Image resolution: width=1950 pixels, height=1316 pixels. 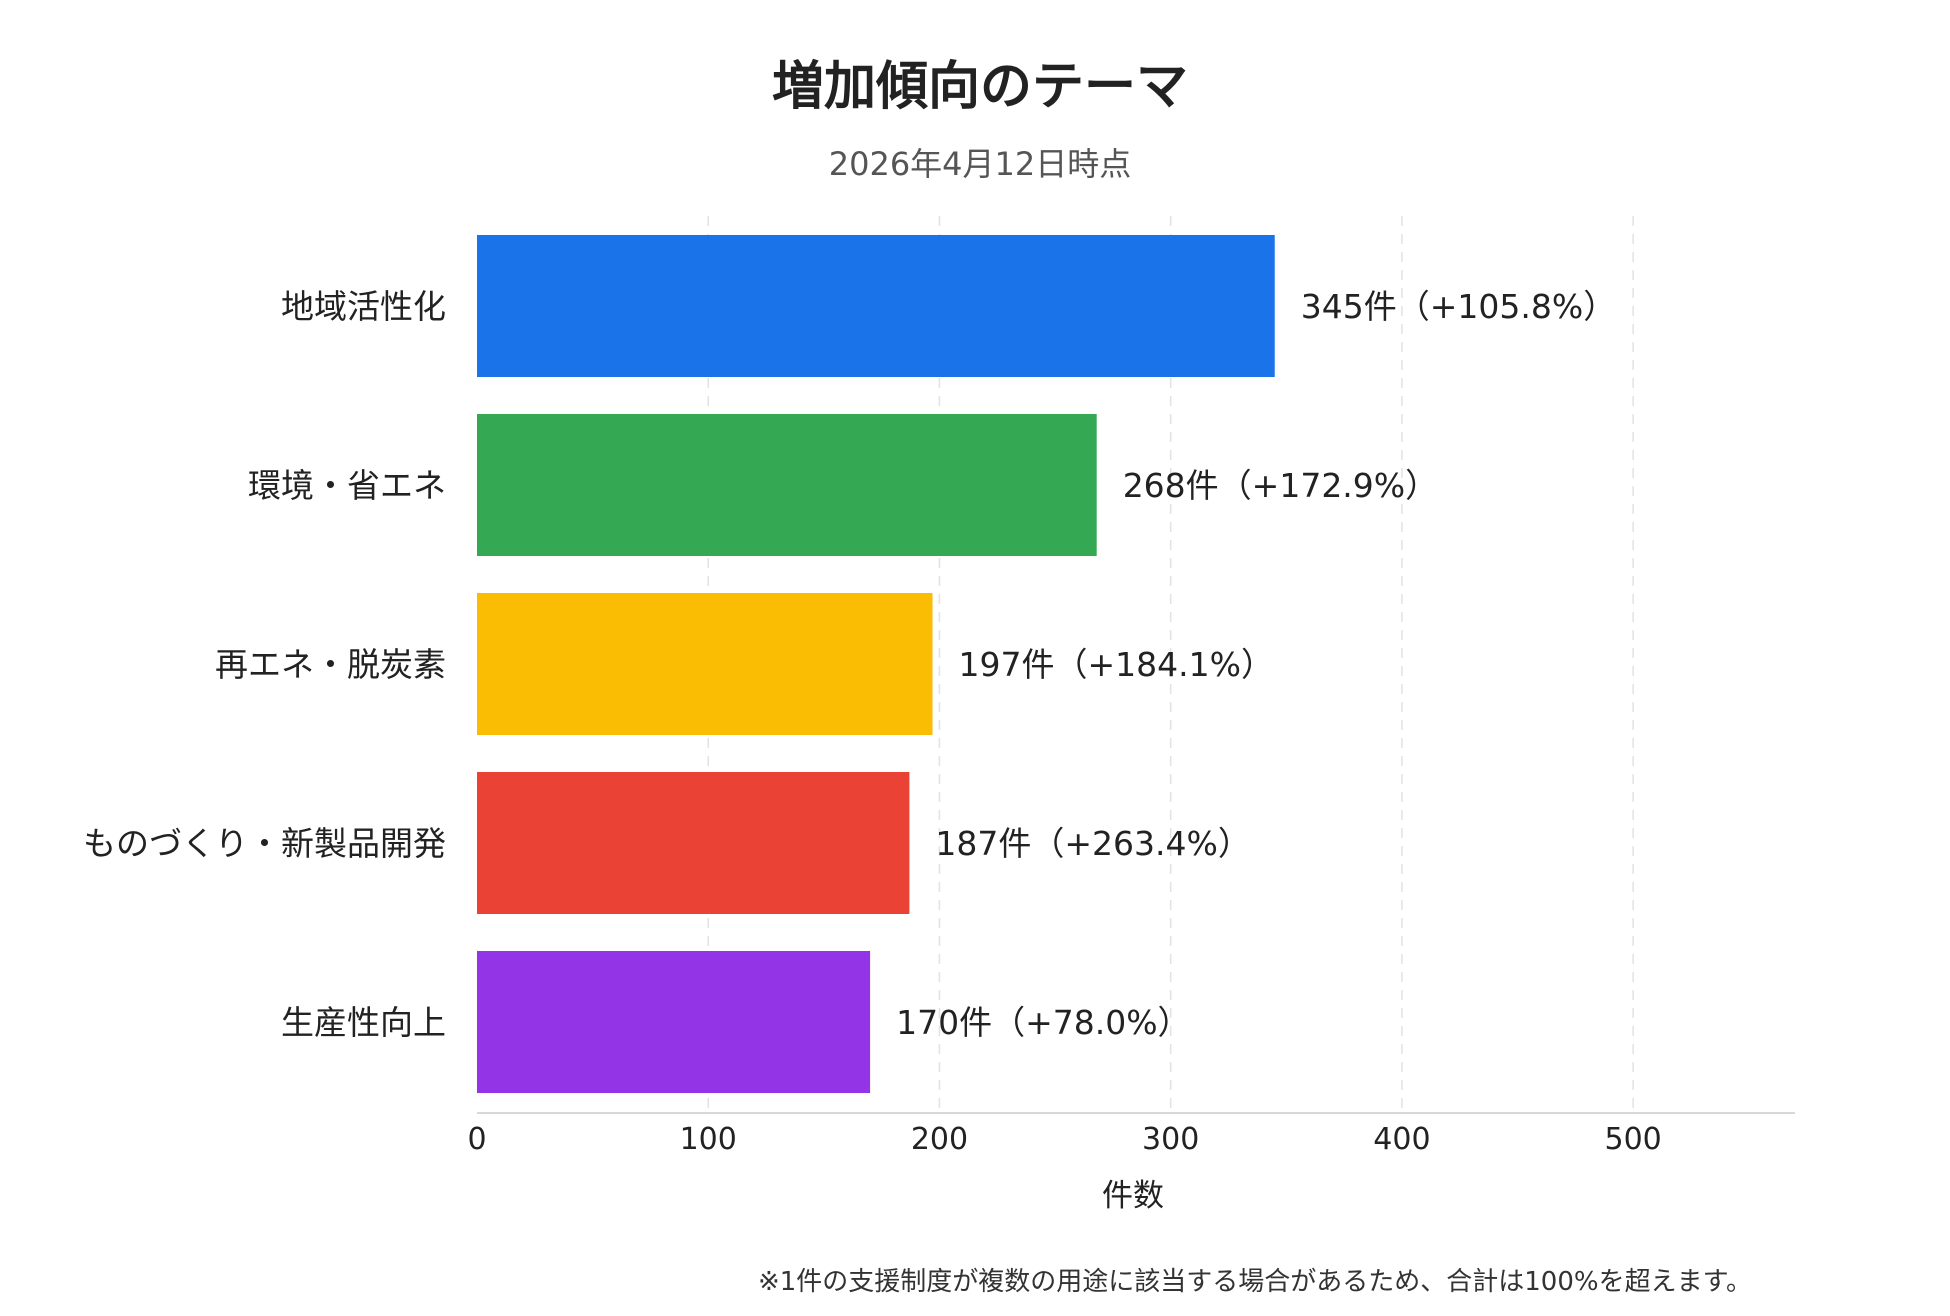 What do you see at coordinates (1170, 1139) in the screenshot?
I see `x-tick-label-300: 300` at bounding box center [1170, 1139].